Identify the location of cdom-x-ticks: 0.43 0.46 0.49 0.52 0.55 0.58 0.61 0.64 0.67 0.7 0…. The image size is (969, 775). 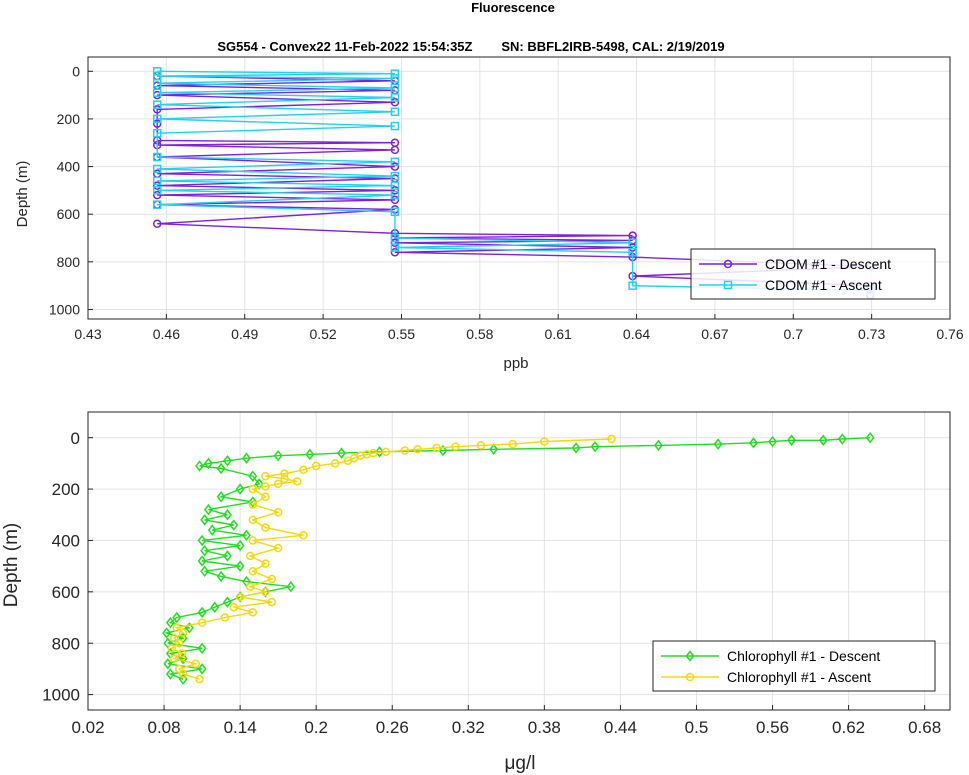
(519, 328).